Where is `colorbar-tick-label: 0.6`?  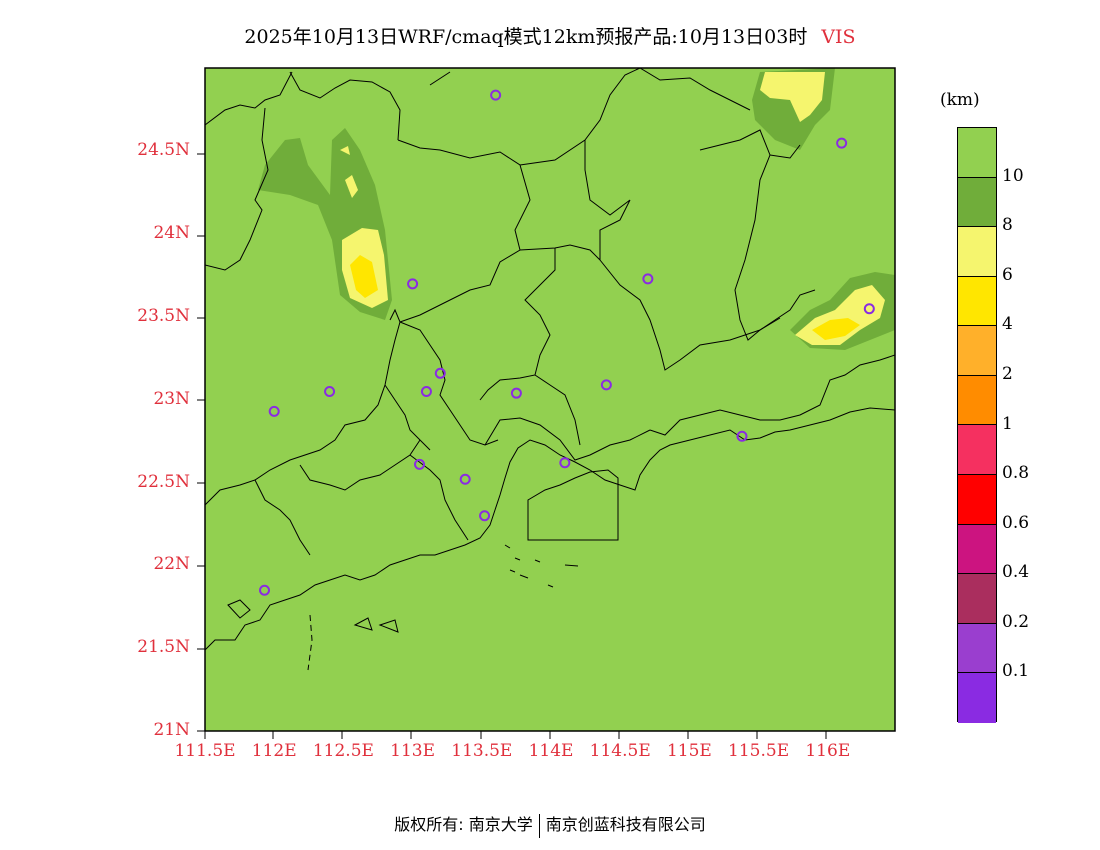
colorbar-tick-label: 0.6 is located at coordinates (1016, 522).